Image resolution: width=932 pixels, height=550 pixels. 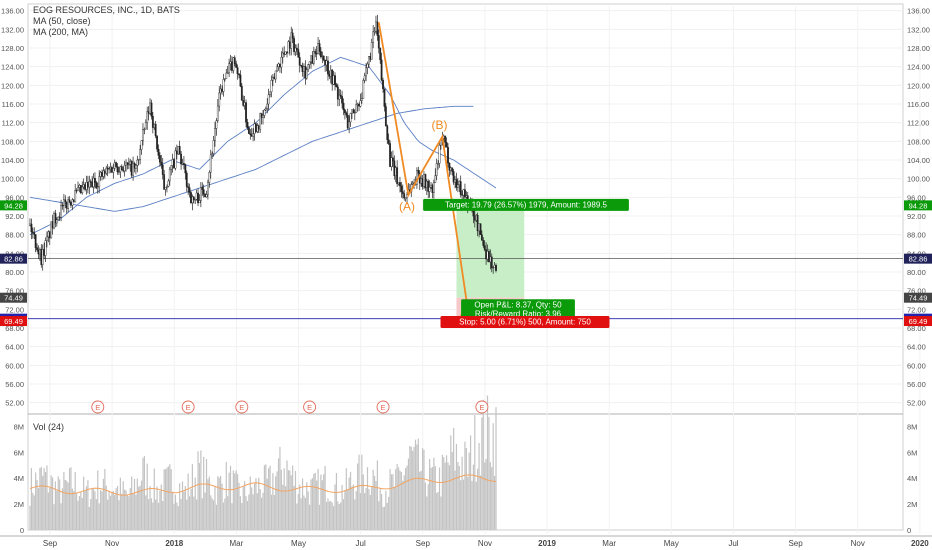 I want to click on legend-volume: Vol (24), so click(x=49, y=427).